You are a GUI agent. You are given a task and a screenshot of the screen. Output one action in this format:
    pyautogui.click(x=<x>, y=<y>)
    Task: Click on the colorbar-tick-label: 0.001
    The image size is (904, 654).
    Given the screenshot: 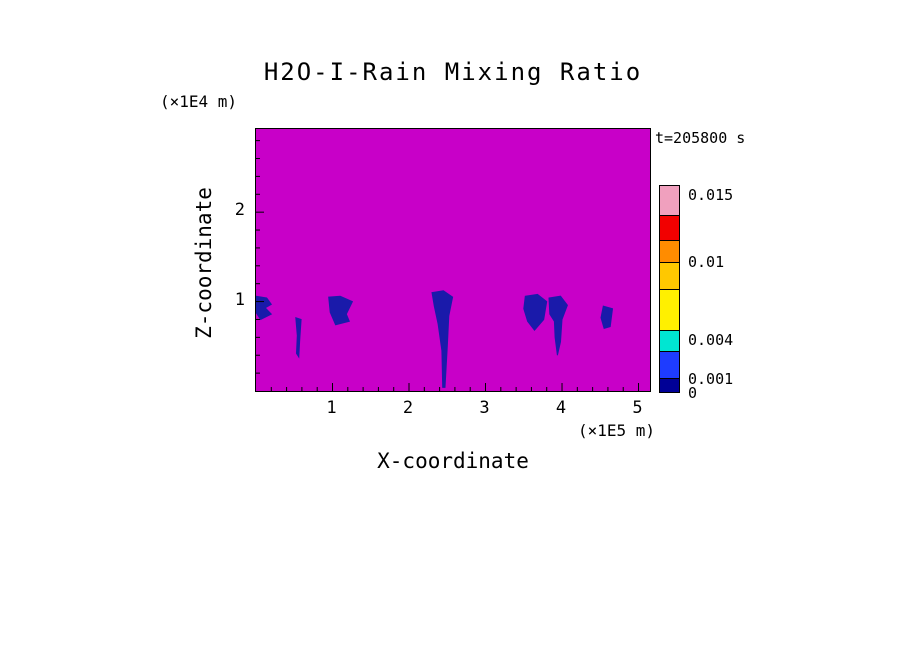 What is the action you would take?
    pyautogui.click(x=711, y=379)
    